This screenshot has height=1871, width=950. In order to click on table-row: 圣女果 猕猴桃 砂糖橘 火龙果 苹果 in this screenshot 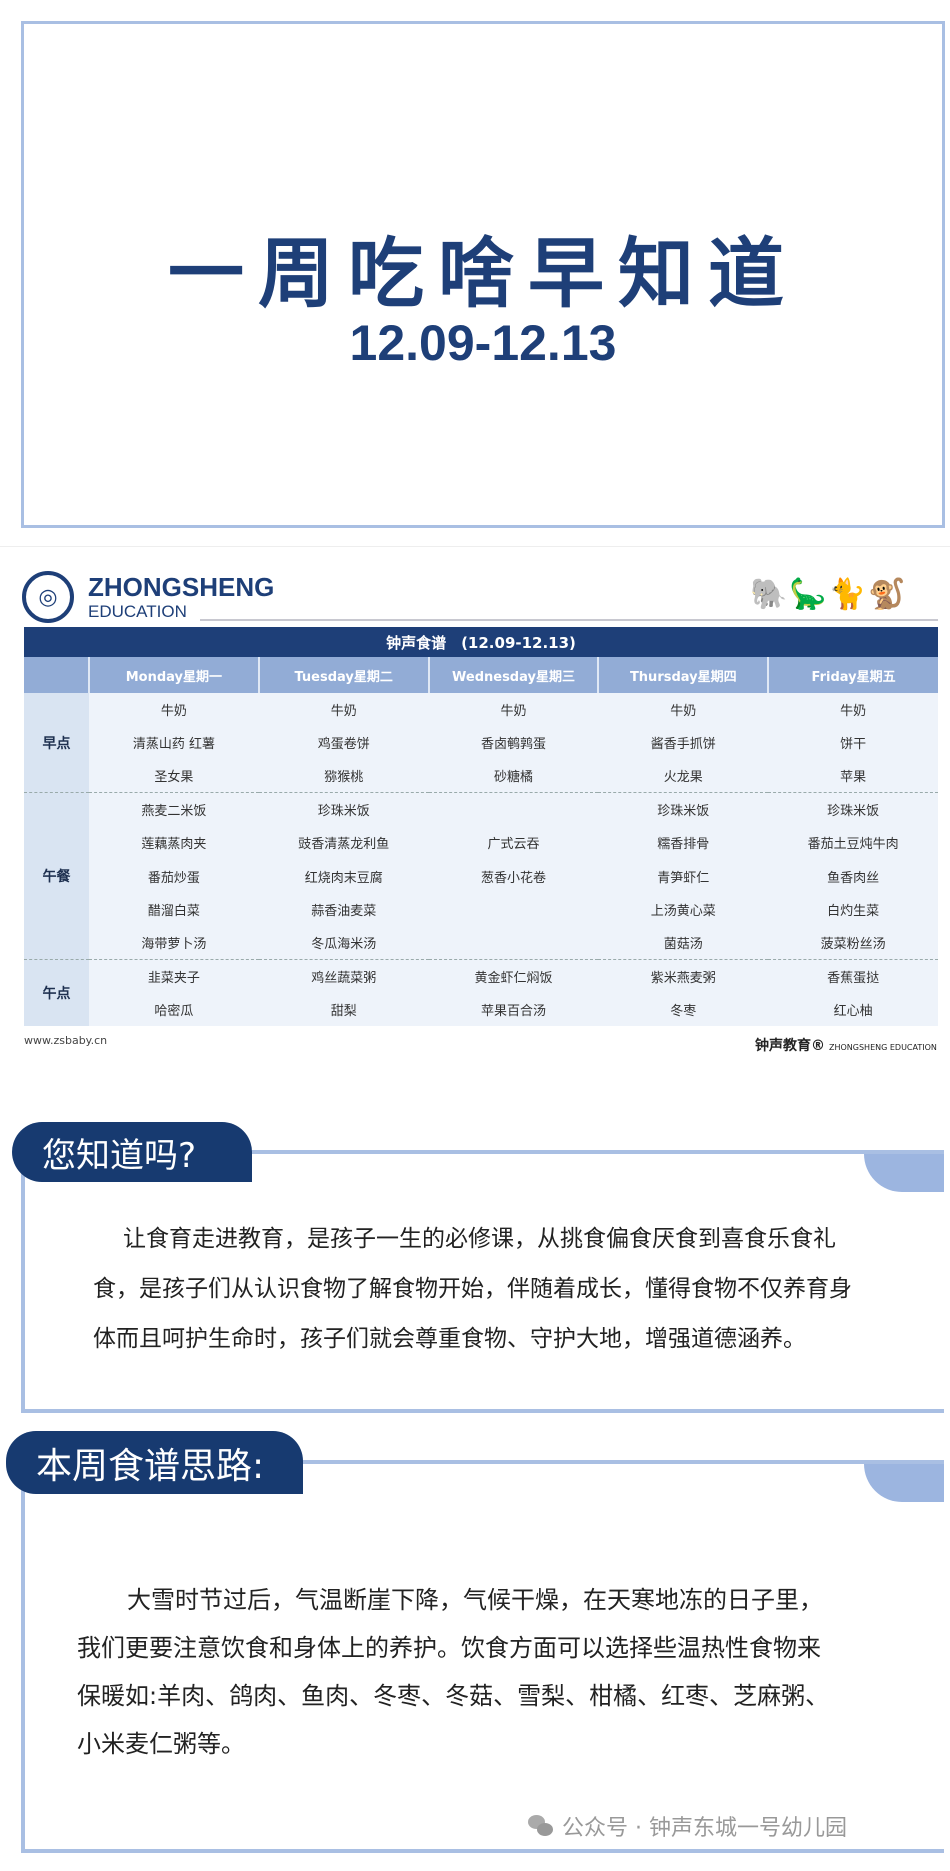, I will do `click(481, 776)`.